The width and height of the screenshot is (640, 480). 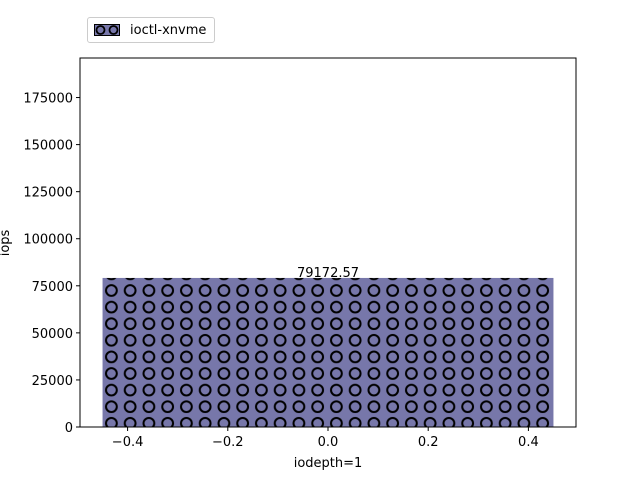 I want to click on y-tick-label: 0, so click(x=69, y=428).